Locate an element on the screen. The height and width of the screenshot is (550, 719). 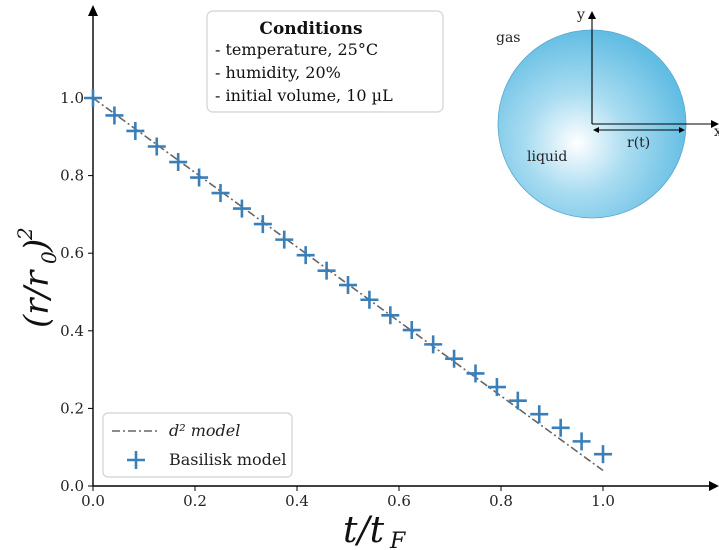
legend: d² model Basilisk model is located at coordinates (197, 445).